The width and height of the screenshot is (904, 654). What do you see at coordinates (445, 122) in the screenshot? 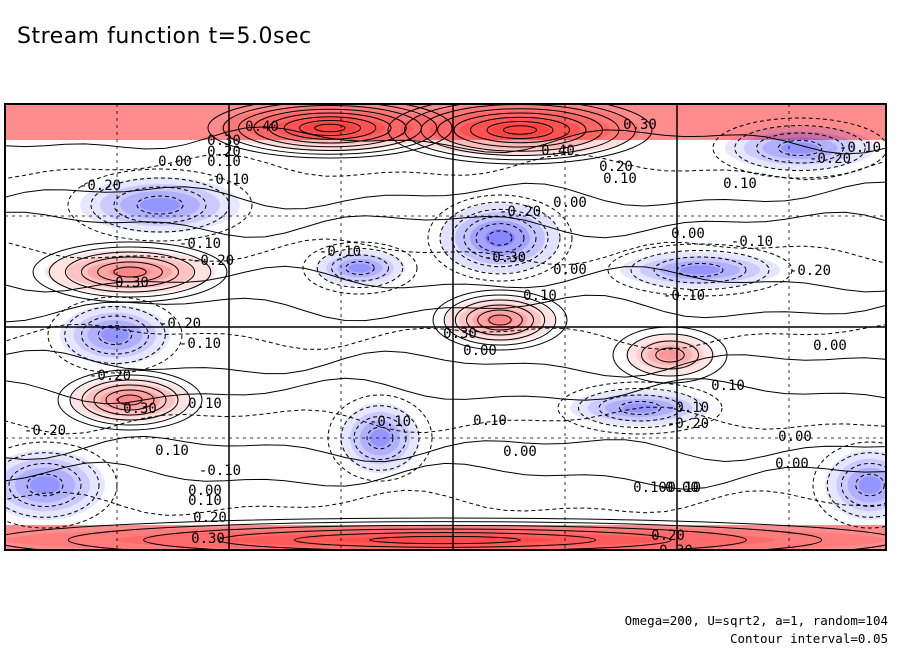
I see `top-positive-band` at bounding box center [445, 122].